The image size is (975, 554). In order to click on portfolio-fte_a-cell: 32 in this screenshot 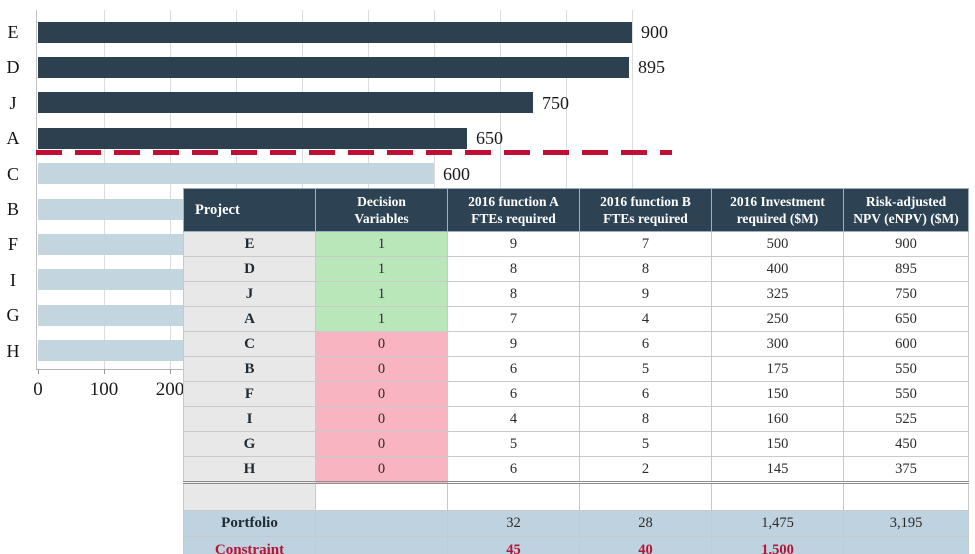, I will do `click(513, 523)`.